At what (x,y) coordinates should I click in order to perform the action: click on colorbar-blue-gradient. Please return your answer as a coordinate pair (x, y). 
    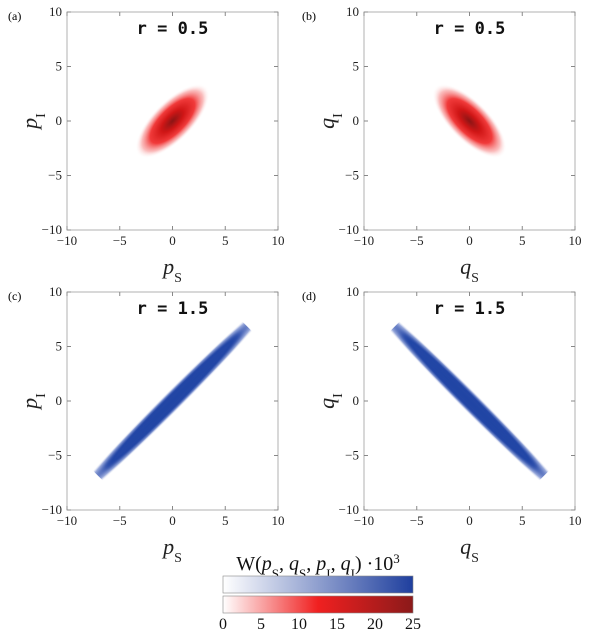
    Looking at the image, I should click on (318, 584).